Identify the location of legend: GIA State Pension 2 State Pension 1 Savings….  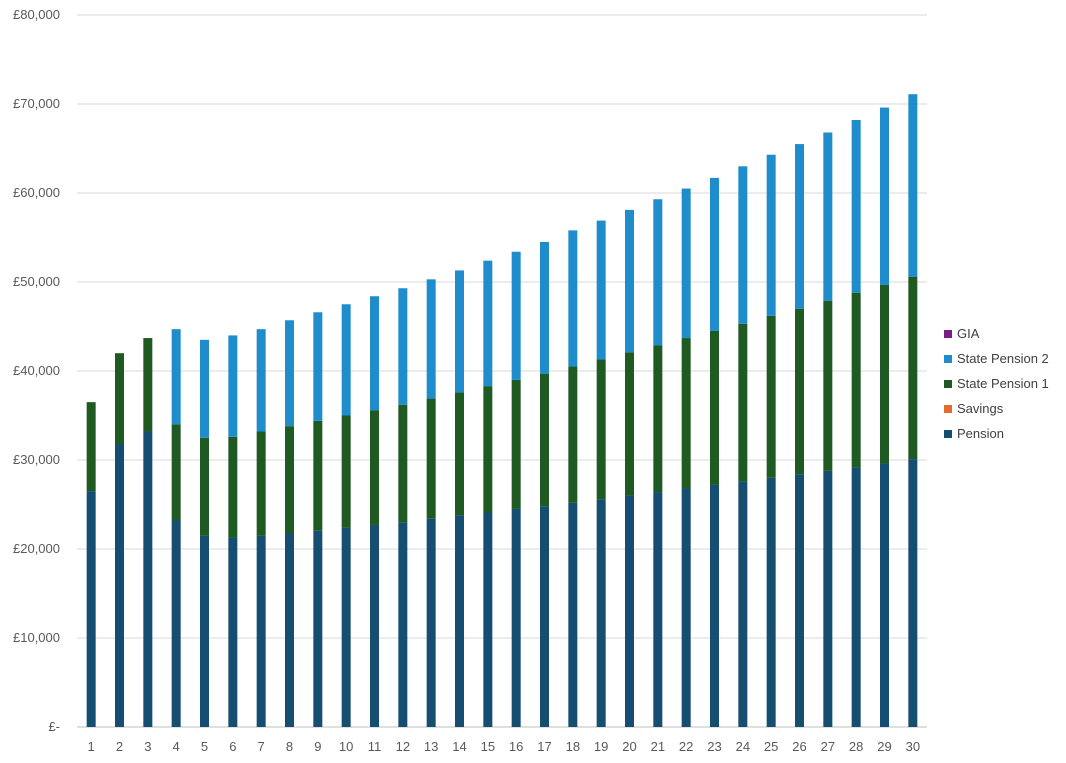
(996, 383).